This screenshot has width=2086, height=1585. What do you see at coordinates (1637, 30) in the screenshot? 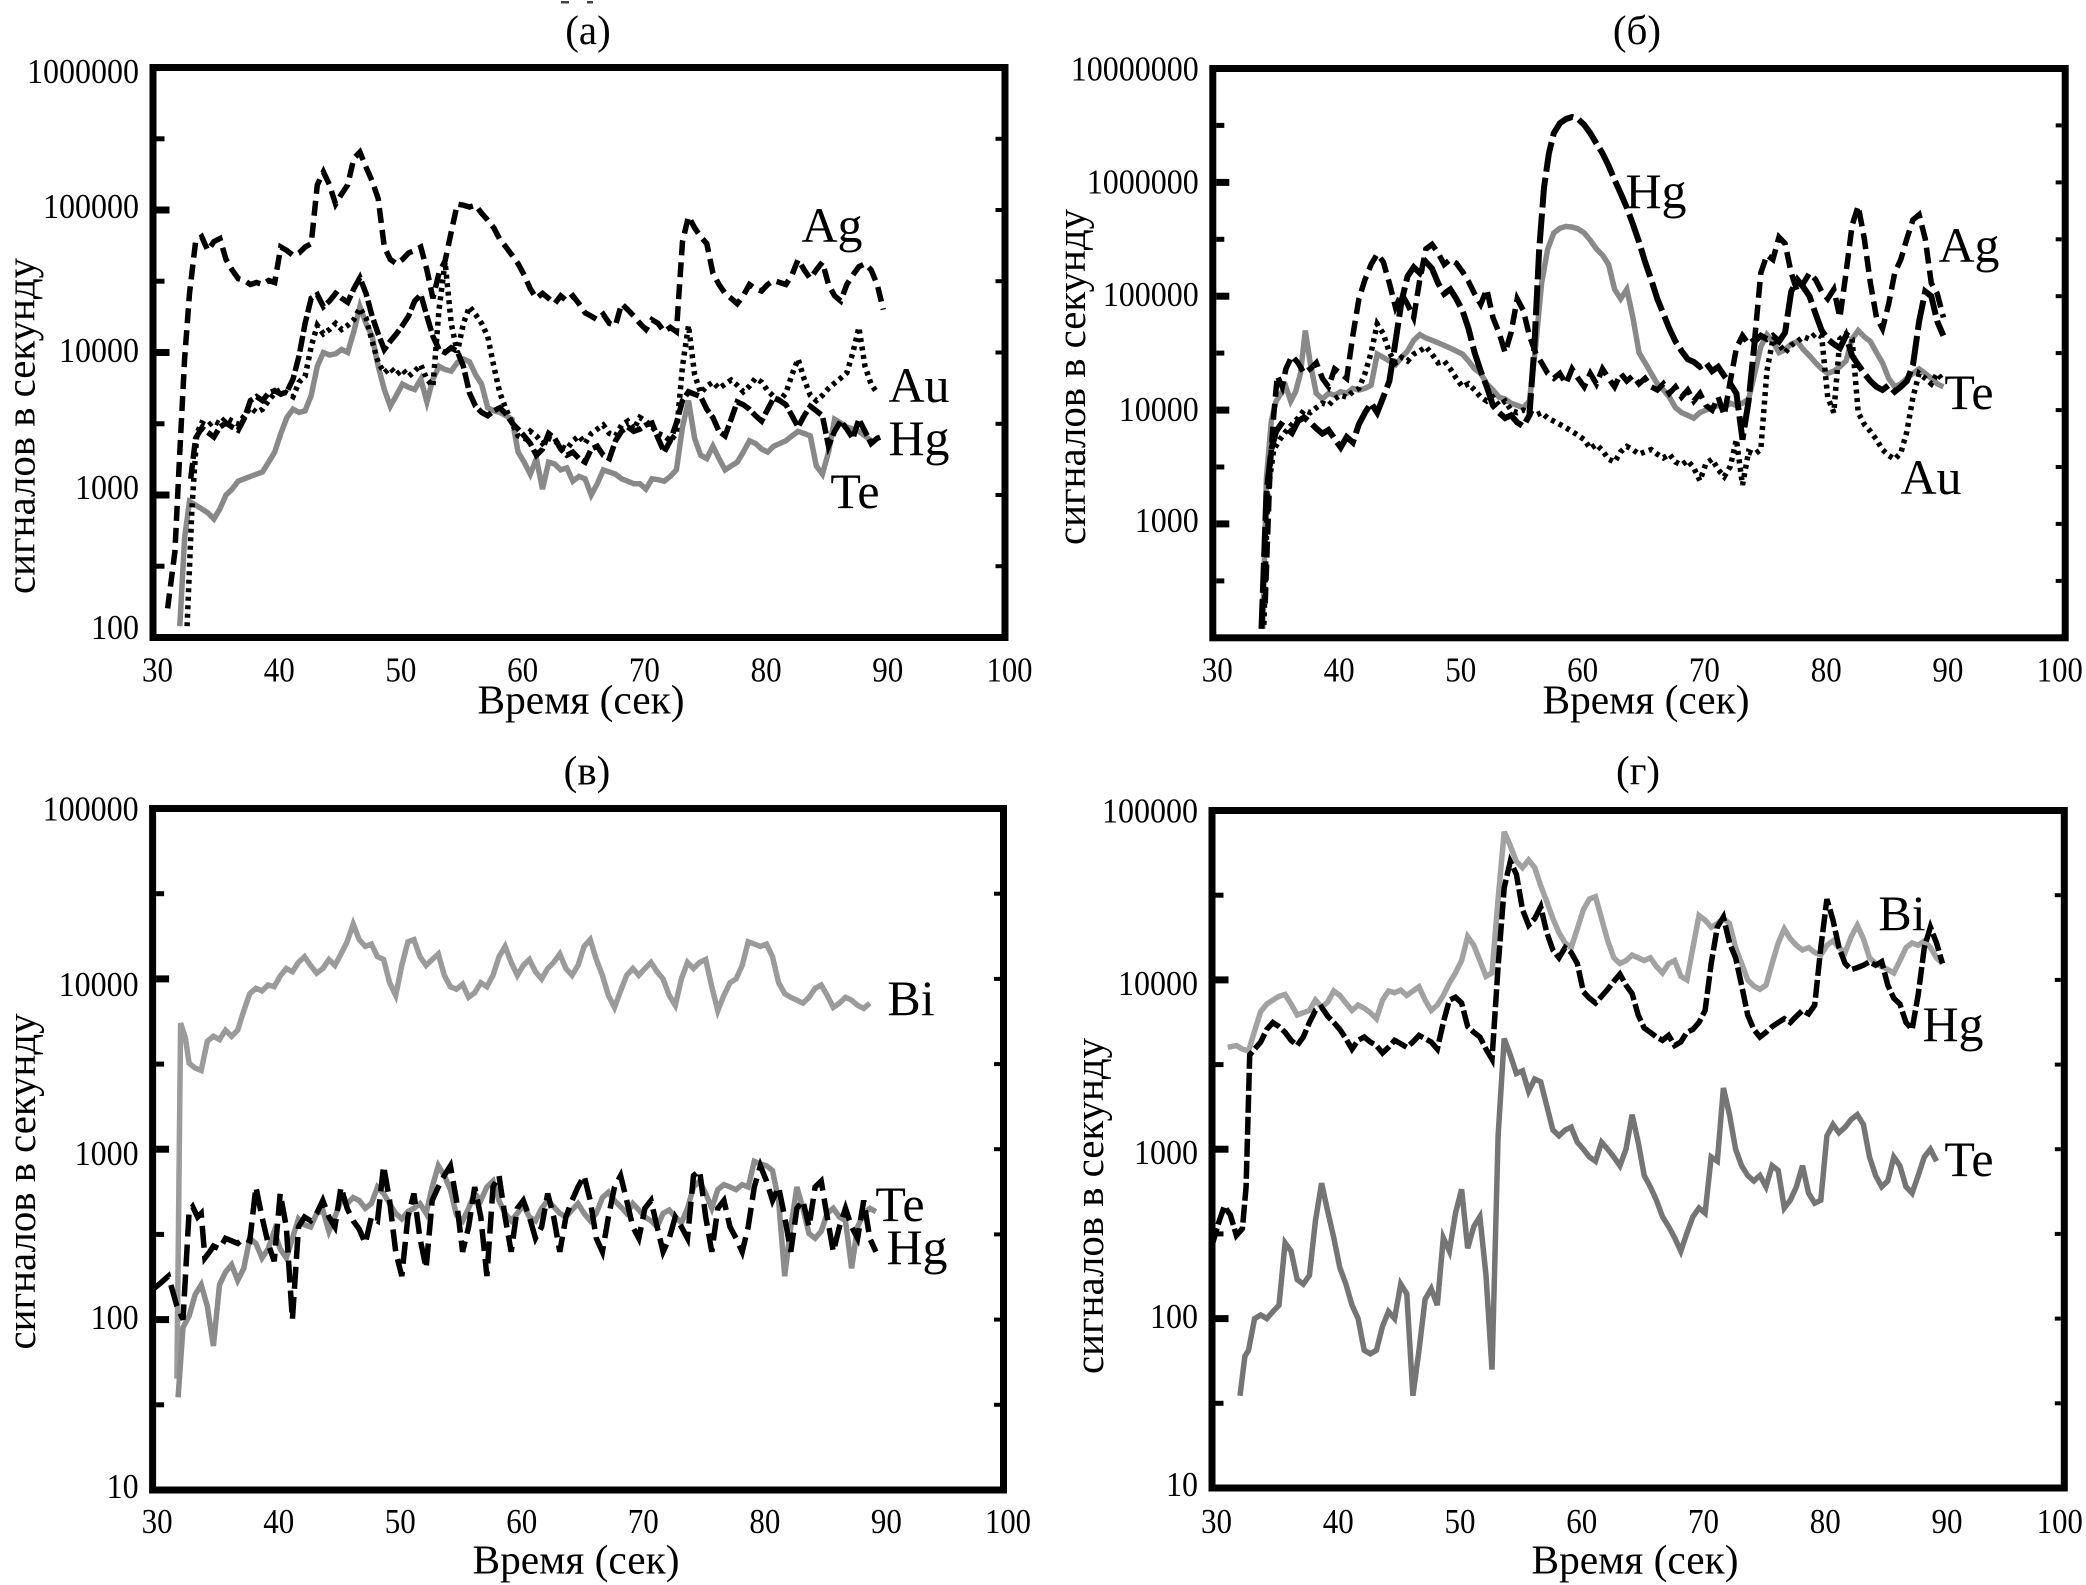
I see `svg-text: (б)` at bounding box center [1637, 30].